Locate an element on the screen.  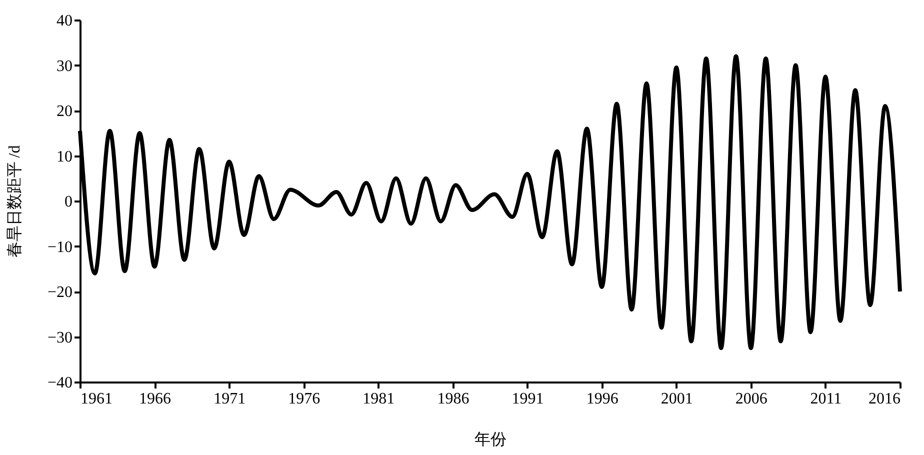
x-tick-label: 1986 is located at coordinates (453, 399).